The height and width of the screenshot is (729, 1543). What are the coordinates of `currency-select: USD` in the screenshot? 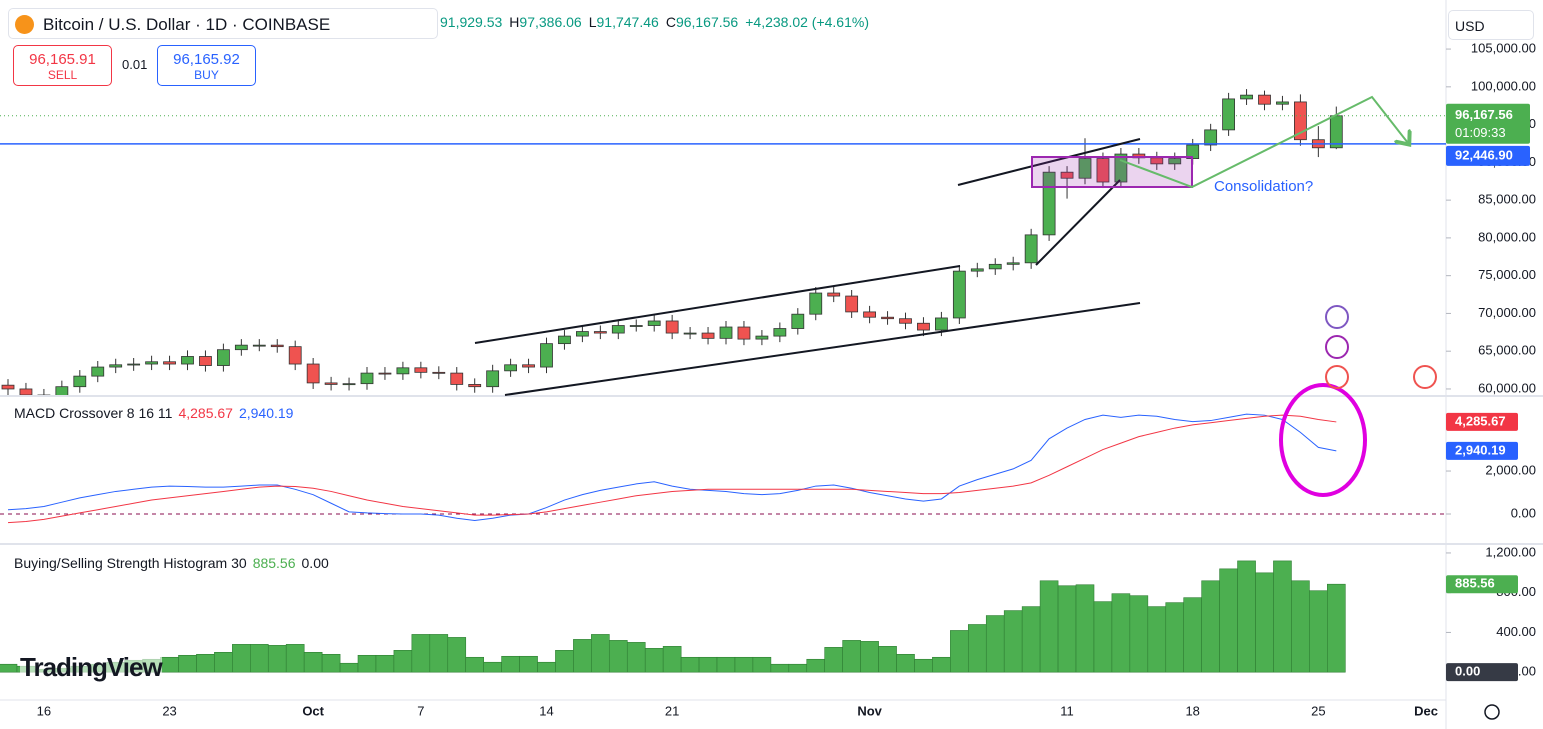 It's located at (1491, 25).